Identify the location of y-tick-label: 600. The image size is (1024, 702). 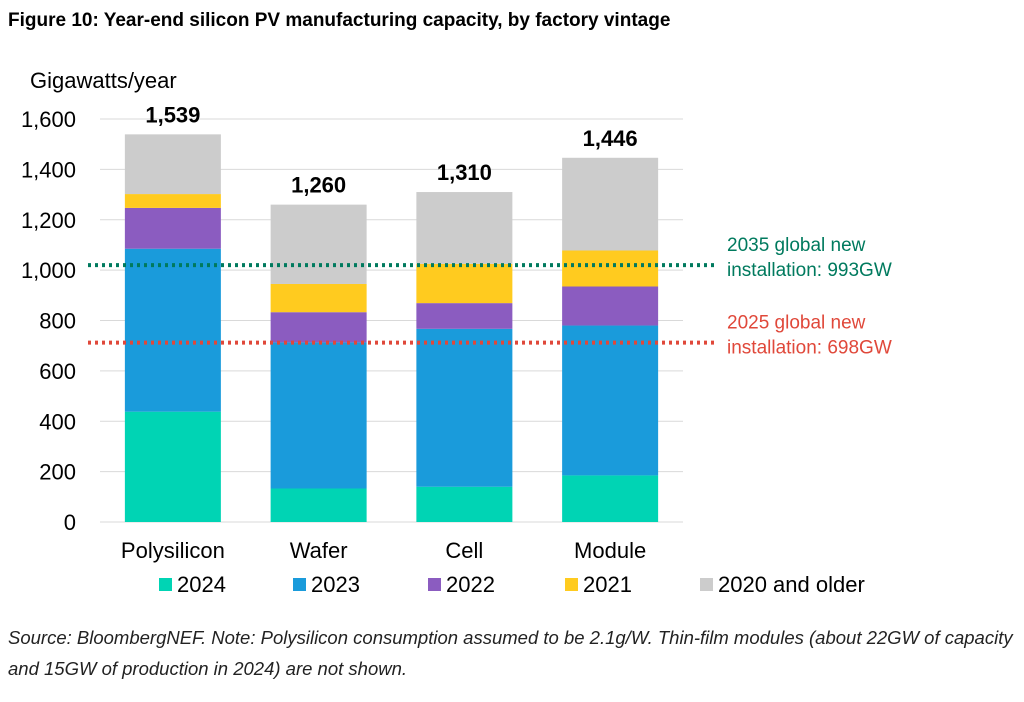
(57, 371).